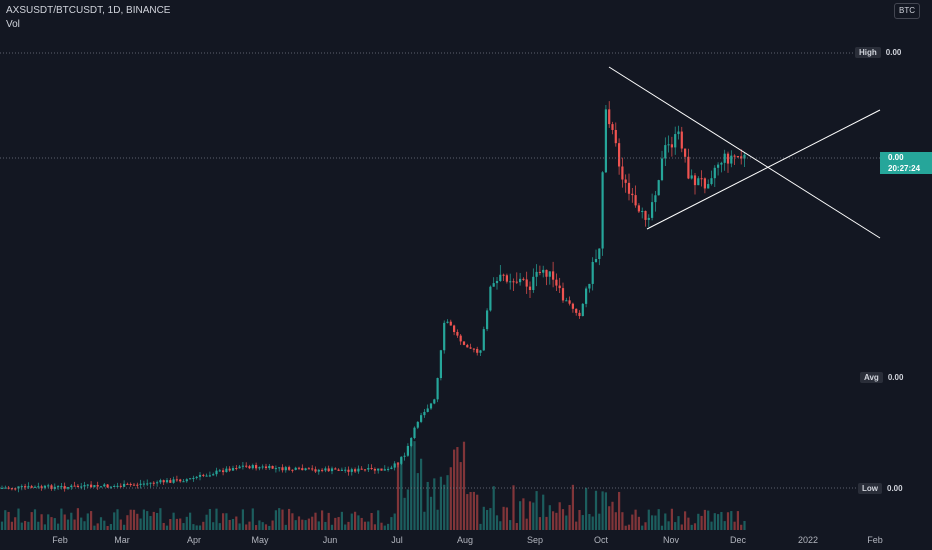 The height and width of the screenshot is (550, 932). Describe the element at coordinates (88, 10) in the screenshot. I see `symbol-title: AXSUSDT/BTCUSDT, 1D, BINANCE` at that location.